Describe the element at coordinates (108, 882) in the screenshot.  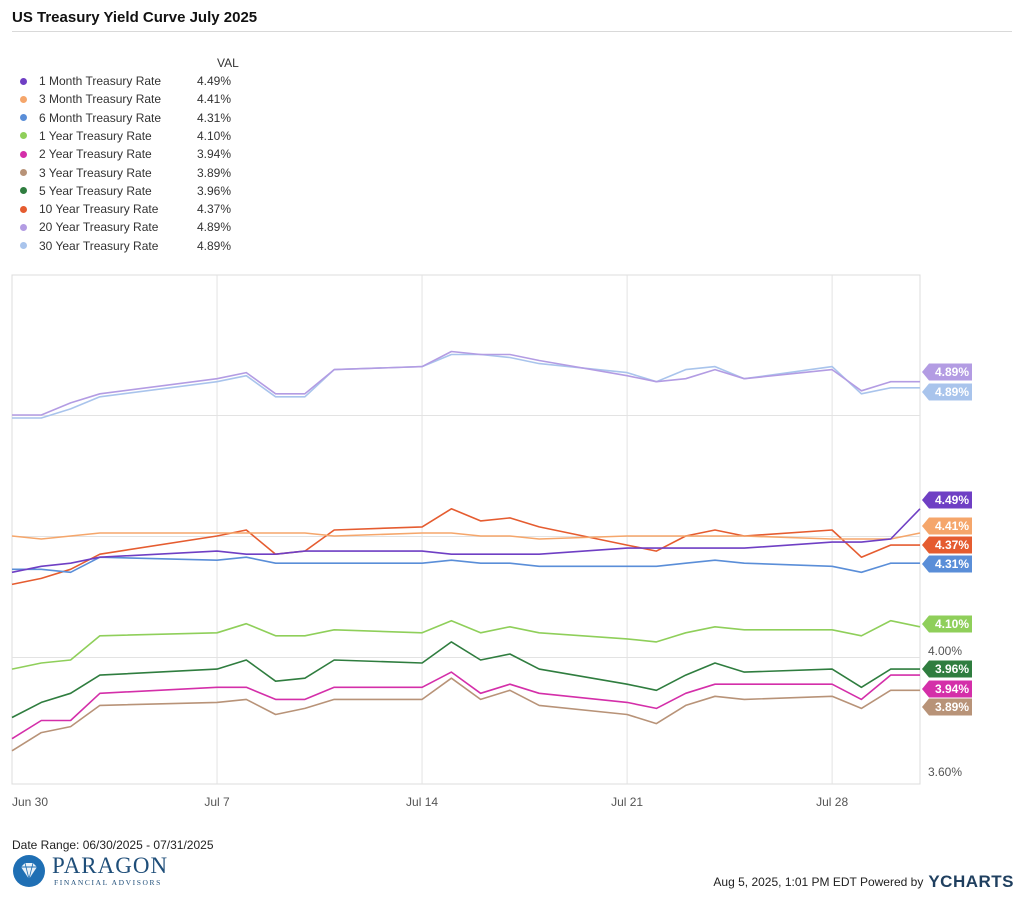
I see `logo-subtitle: FINANCIAL ADVISORS` at that location.